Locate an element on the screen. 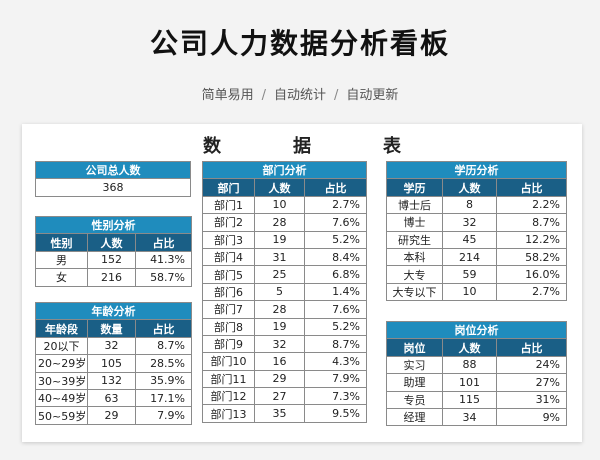 This screenshot has width=600, height=460. sheet-title-char: 表 is located at coordinates (392, 146).